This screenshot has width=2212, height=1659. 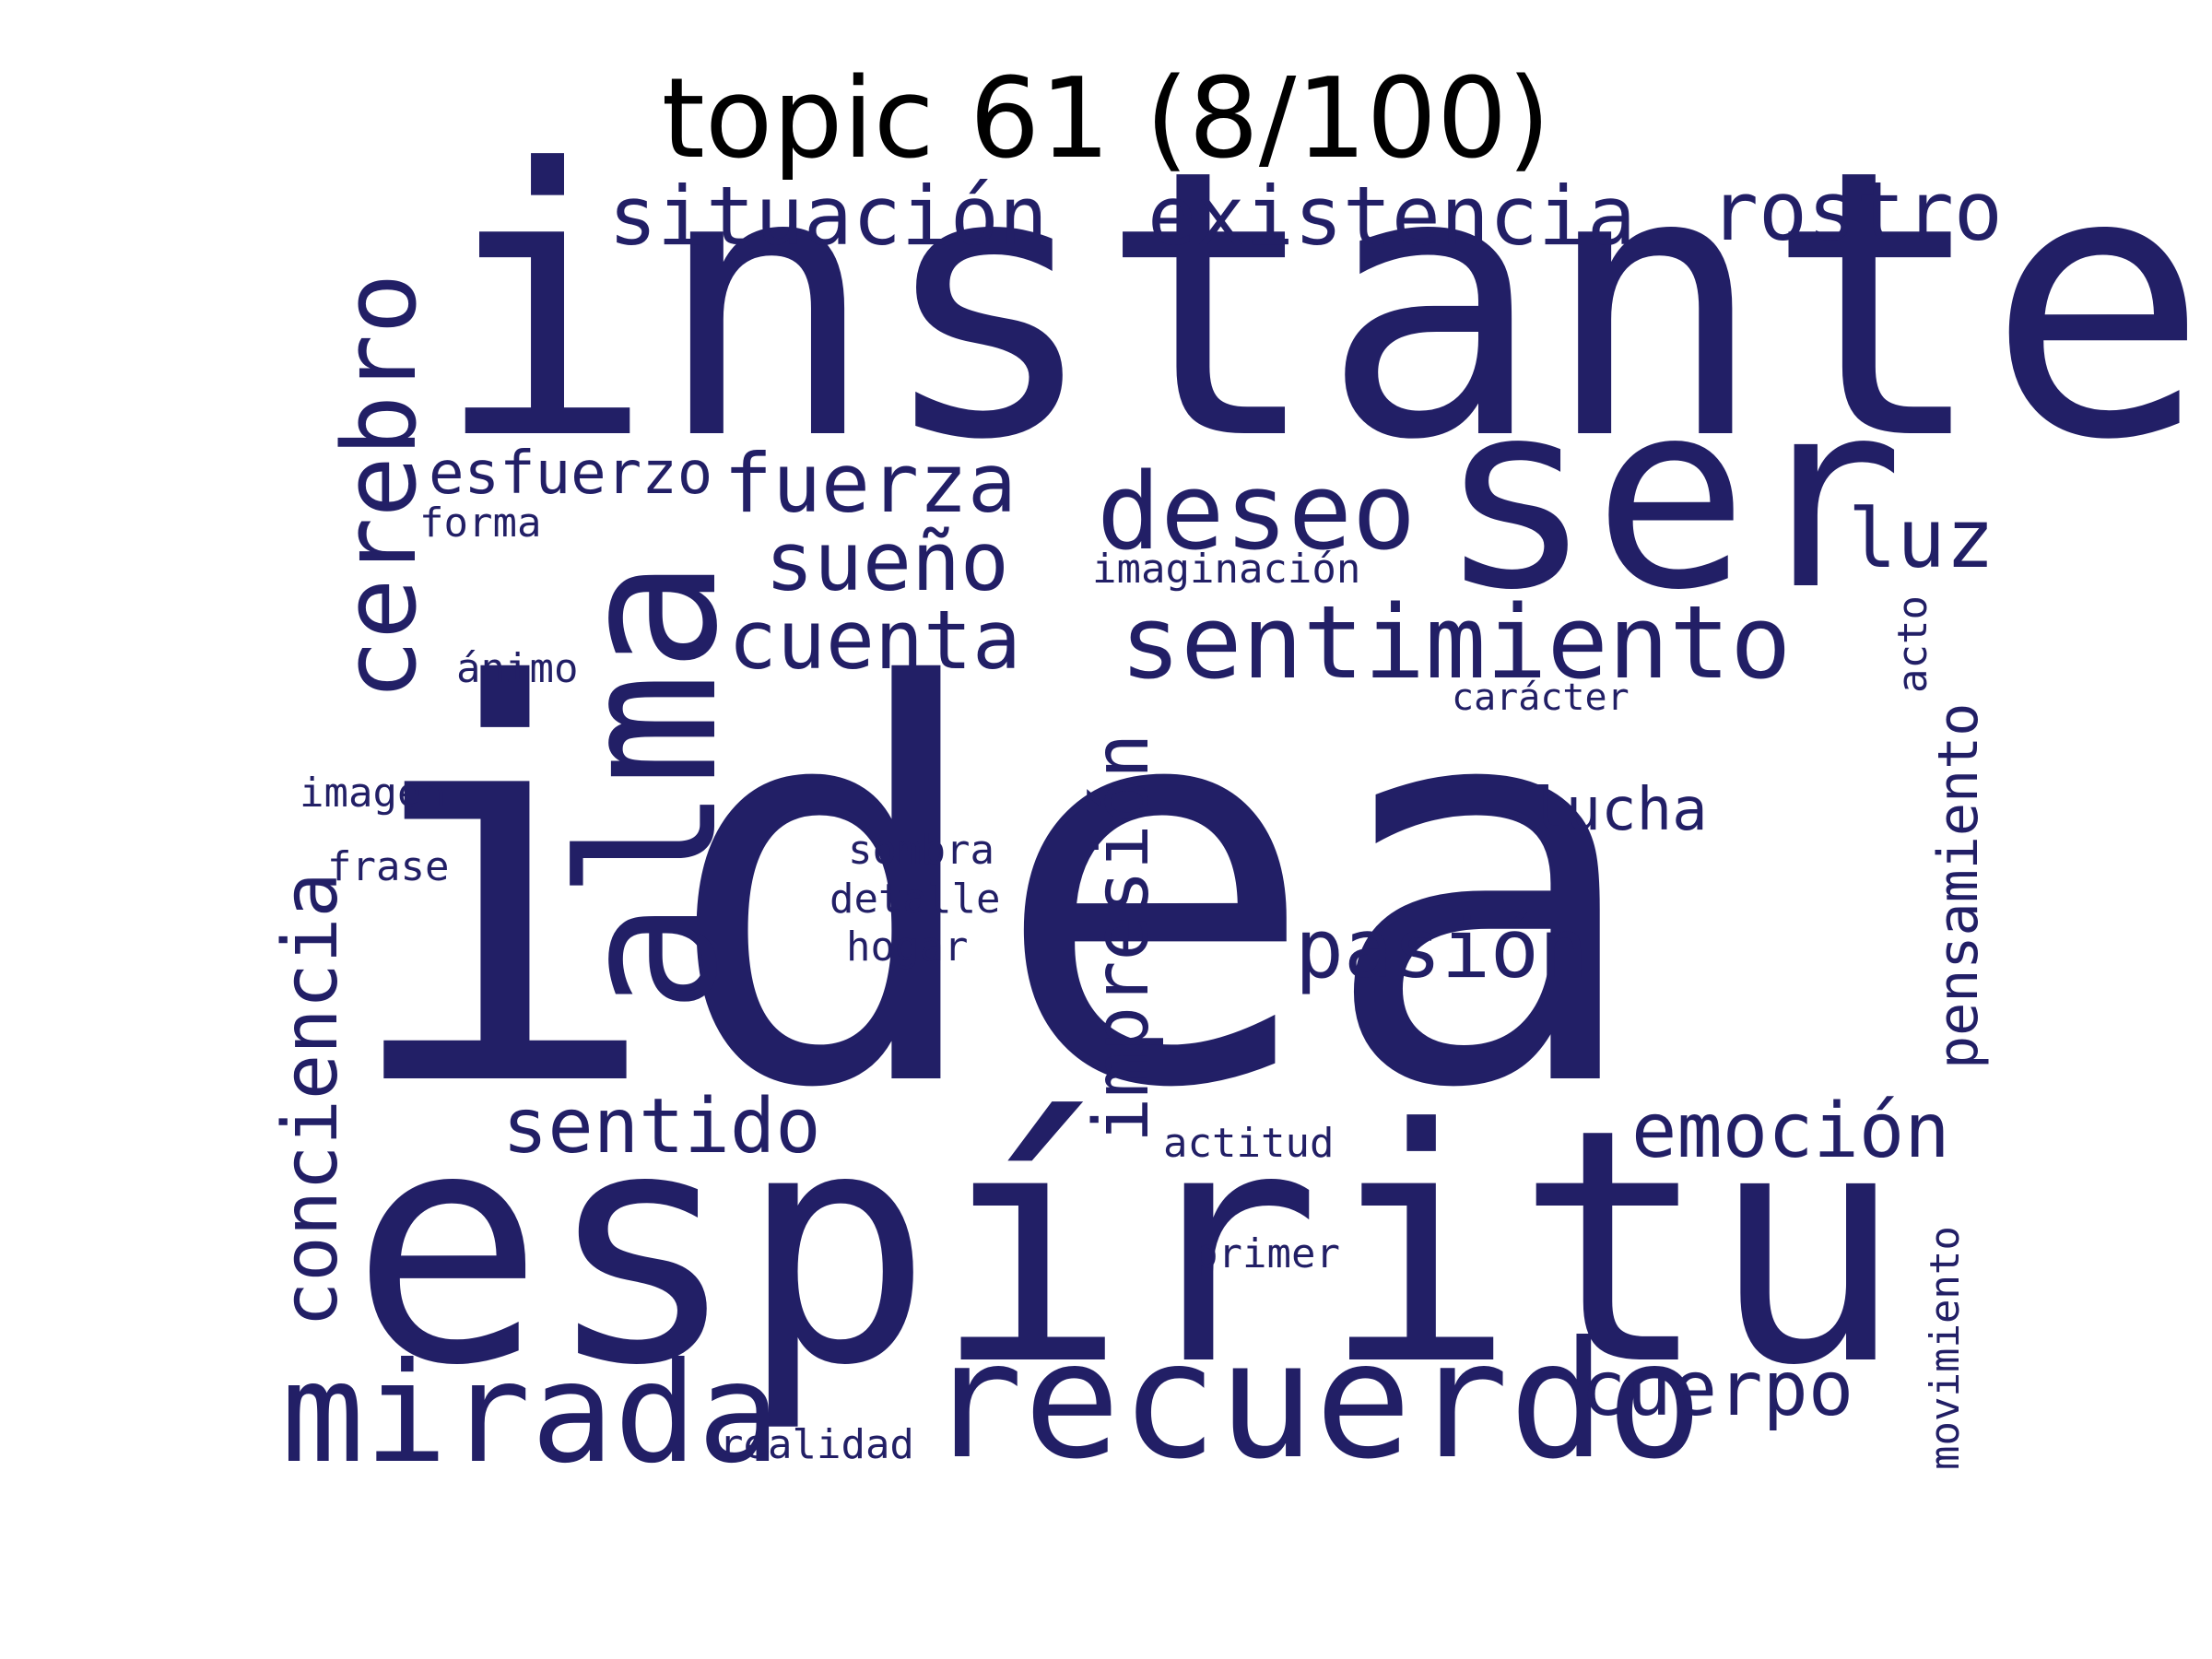 What do you see at coordinates (388, 866) in the screenshot?
I see `word-frase: frase` at bounding box center [388, 866].